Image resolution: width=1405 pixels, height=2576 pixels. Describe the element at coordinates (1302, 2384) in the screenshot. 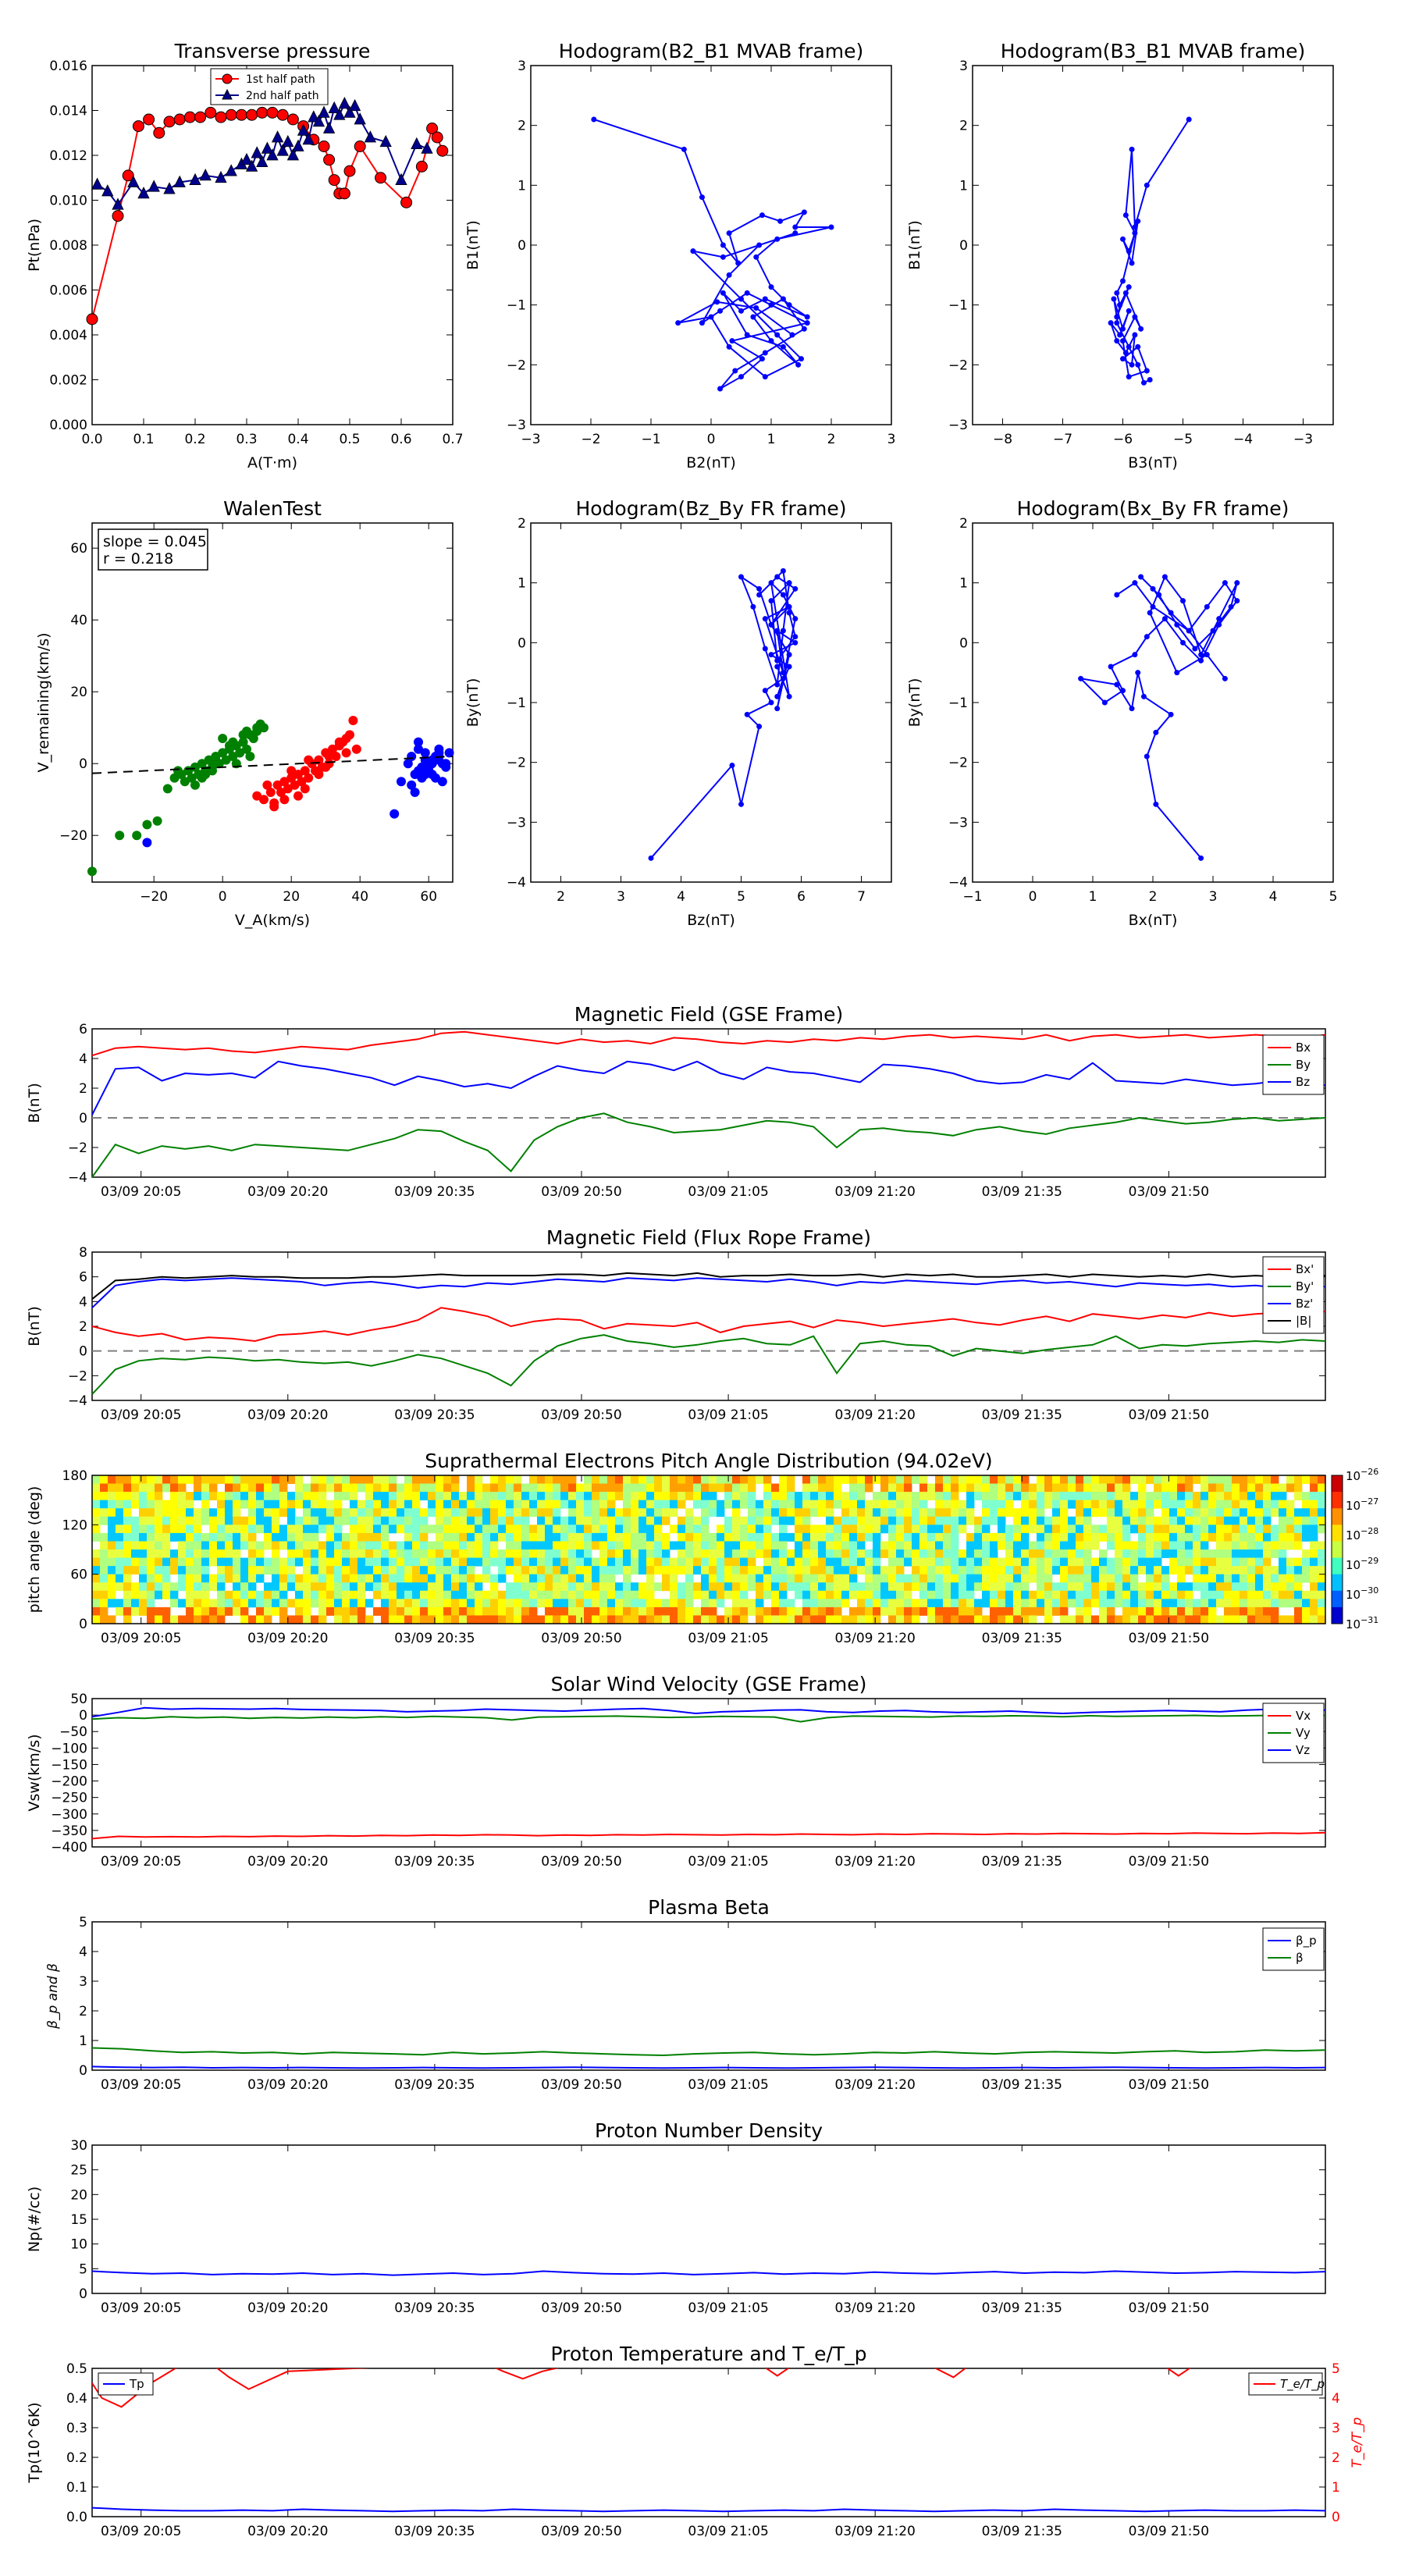

I see `legend-label: T_e/T_p` at that location.